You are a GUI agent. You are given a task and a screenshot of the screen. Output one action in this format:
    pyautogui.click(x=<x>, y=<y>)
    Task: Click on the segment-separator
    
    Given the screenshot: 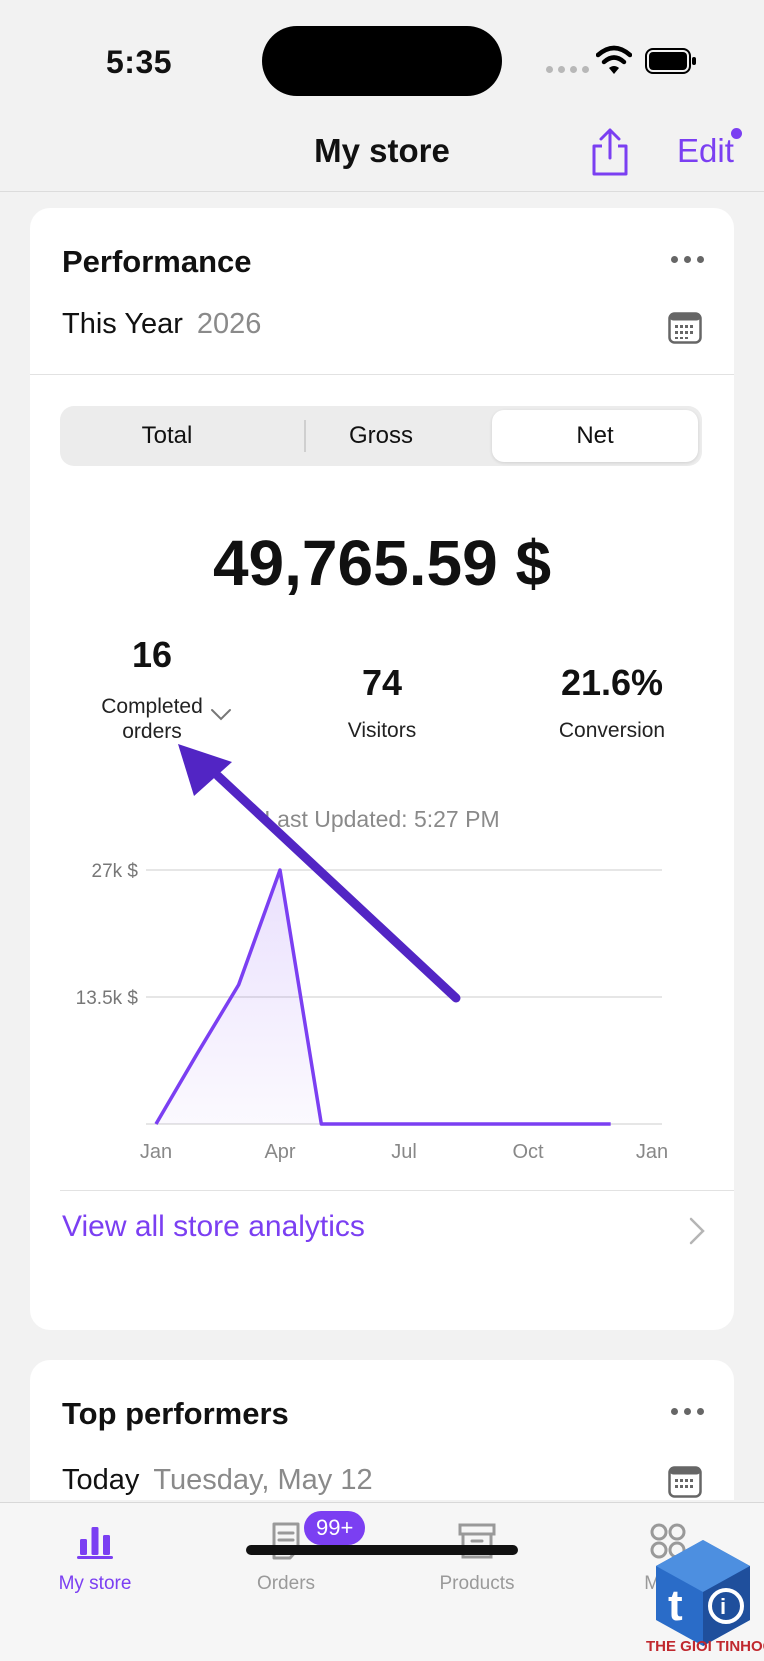 What is the action you would take?
    pyautogui.click(x=305, y=436)
    